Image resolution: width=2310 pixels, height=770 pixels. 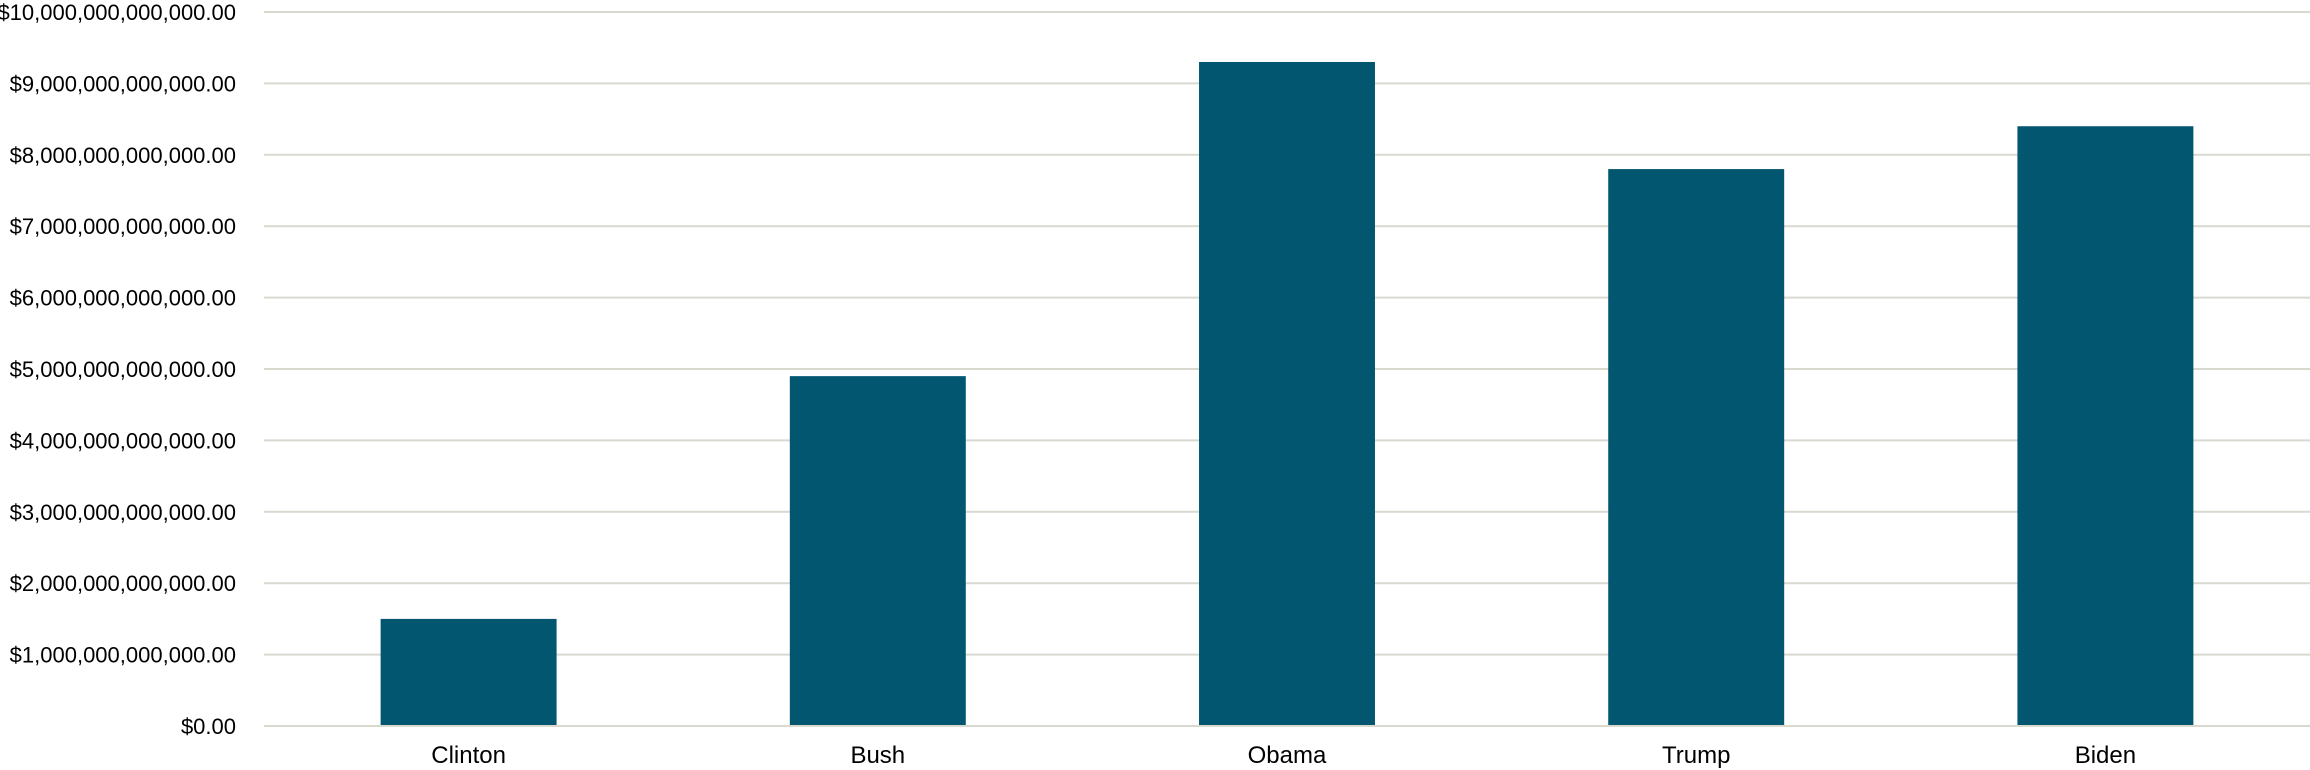 What do you see at coordinates (2105, 755) in the screenshot?
I see `x-tick-label-biden: Biden` at bounding box center [2105, 755].